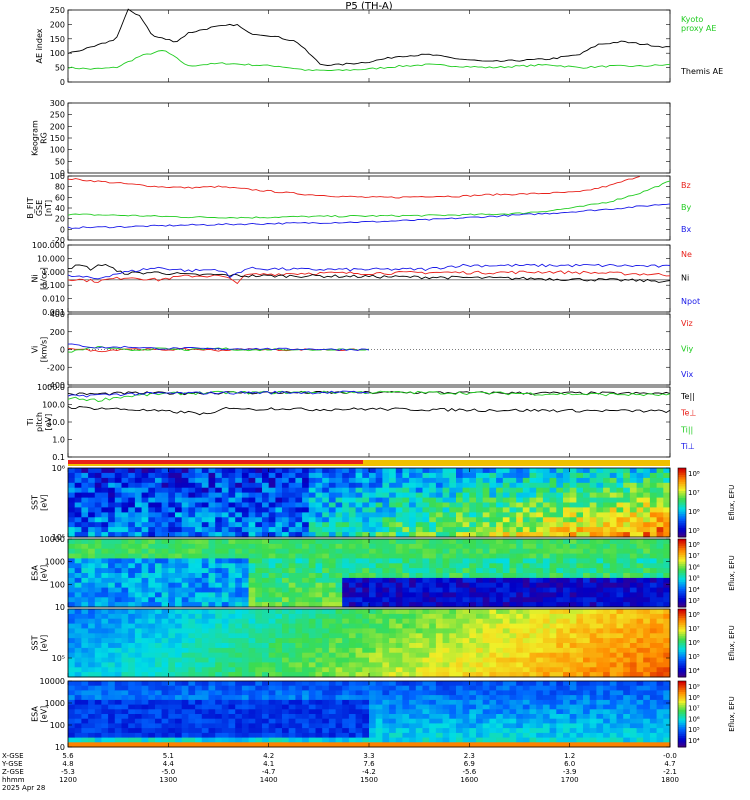  I want to click on sst-ion-colorbar-segment, so click(682, 474).